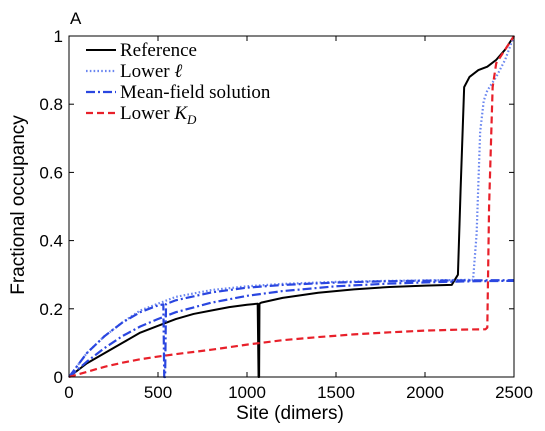  Describe the element at coordinates (195, 92) in the screenshot. I see `legend-label-2: Mean-field solution` at that location.